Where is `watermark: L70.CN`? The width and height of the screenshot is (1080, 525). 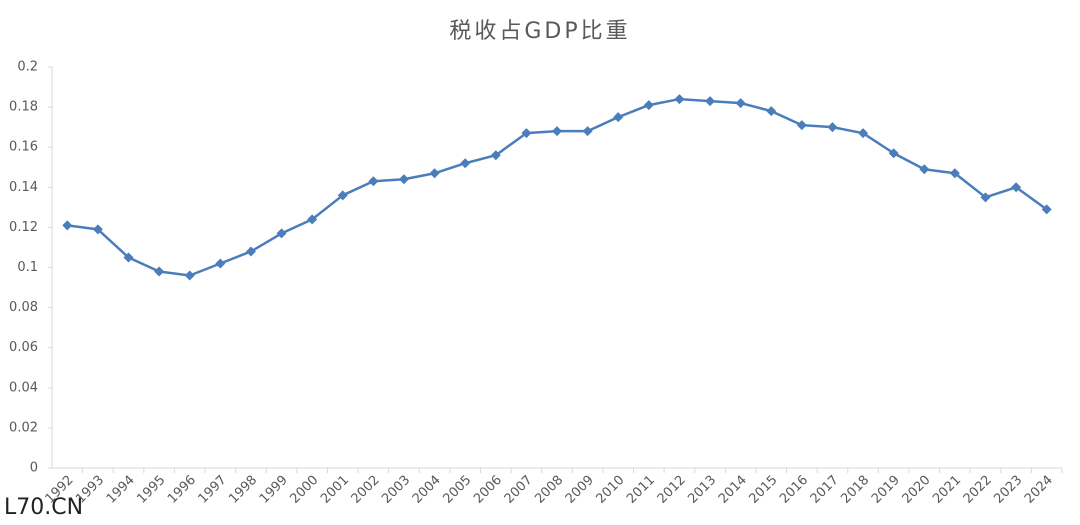 watermark: L70.CN is located at coordinates (43, 507).